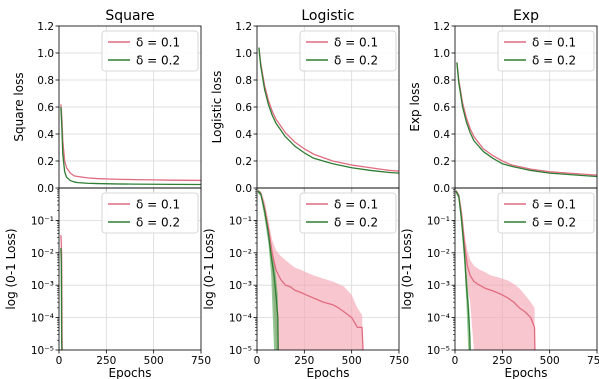  Describe the element at coordinates (129, 16) in the screenshot. I see `panel-title: Square` at that location.